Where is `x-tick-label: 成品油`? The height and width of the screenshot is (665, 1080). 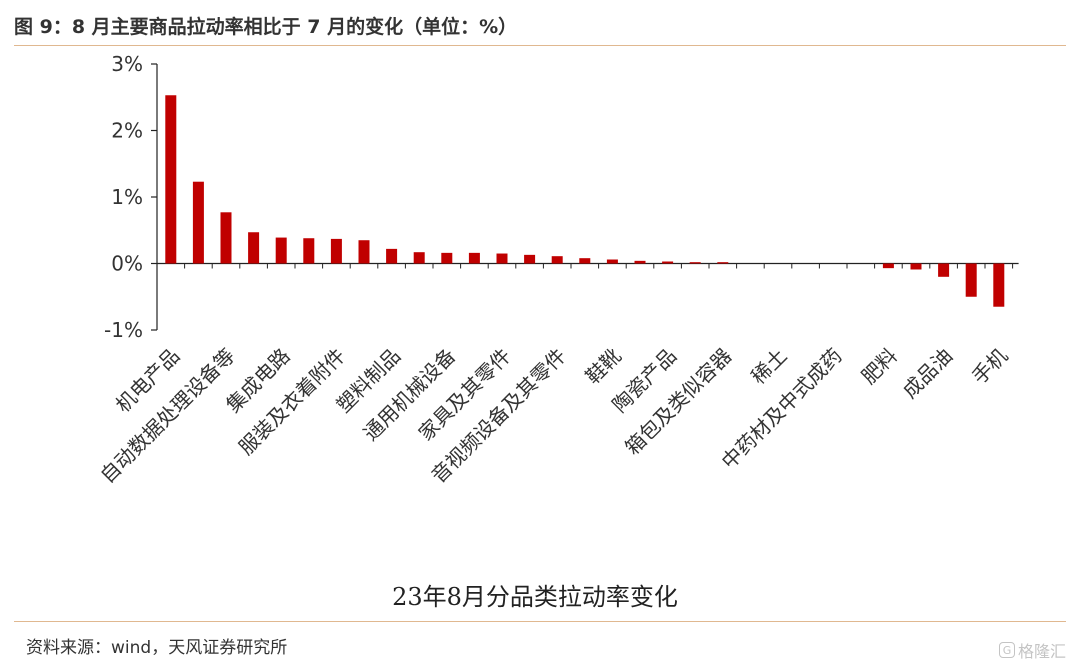 x-tick-label: 成品油 is located at coordinates (927, 373).